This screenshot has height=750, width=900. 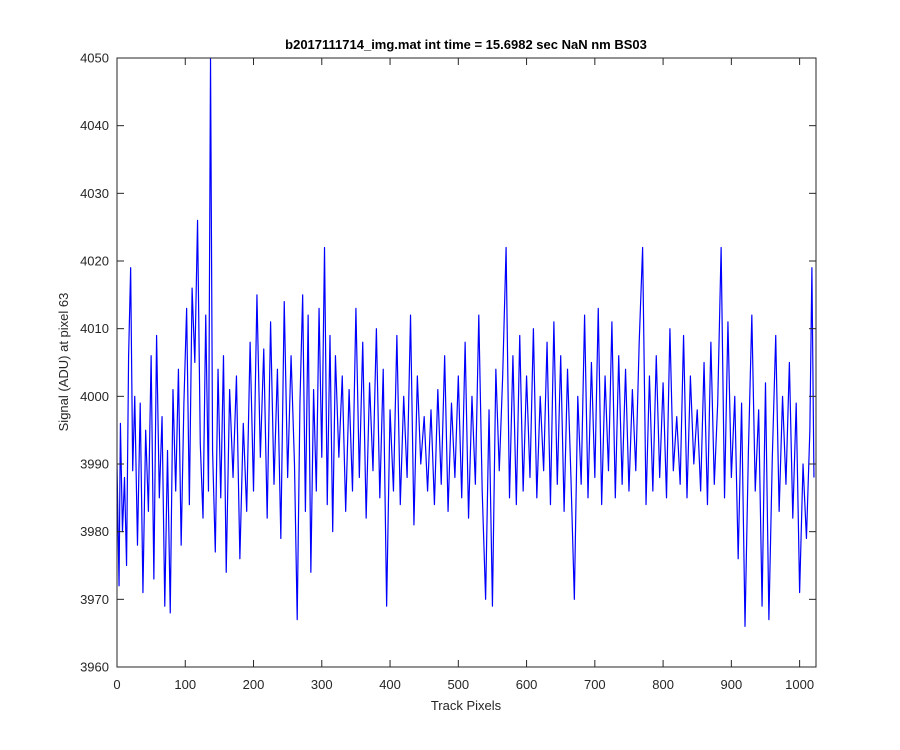 What do you see at coordinates (185, 684) in the screenshot?
I see `x-tick-label: 100` at bounding box center [185, 684].